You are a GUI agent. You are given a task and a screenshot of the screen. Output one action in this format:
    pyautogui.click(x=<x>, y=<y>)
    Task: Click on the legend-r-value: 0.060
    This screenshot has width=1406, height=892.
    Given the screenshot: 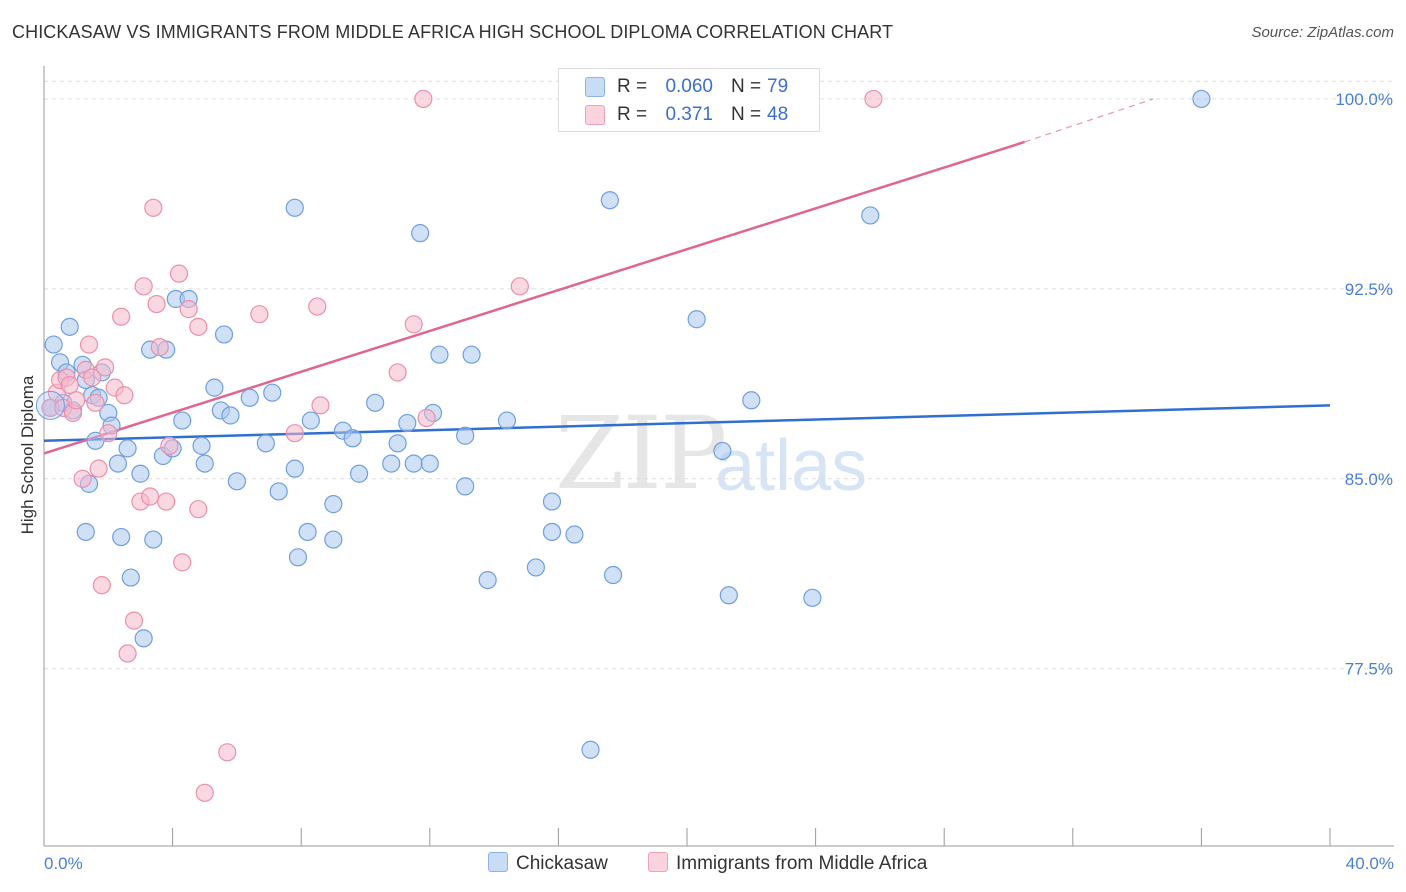 What is the action you would take?
    pyautogui.click(x=689, y=86)
    